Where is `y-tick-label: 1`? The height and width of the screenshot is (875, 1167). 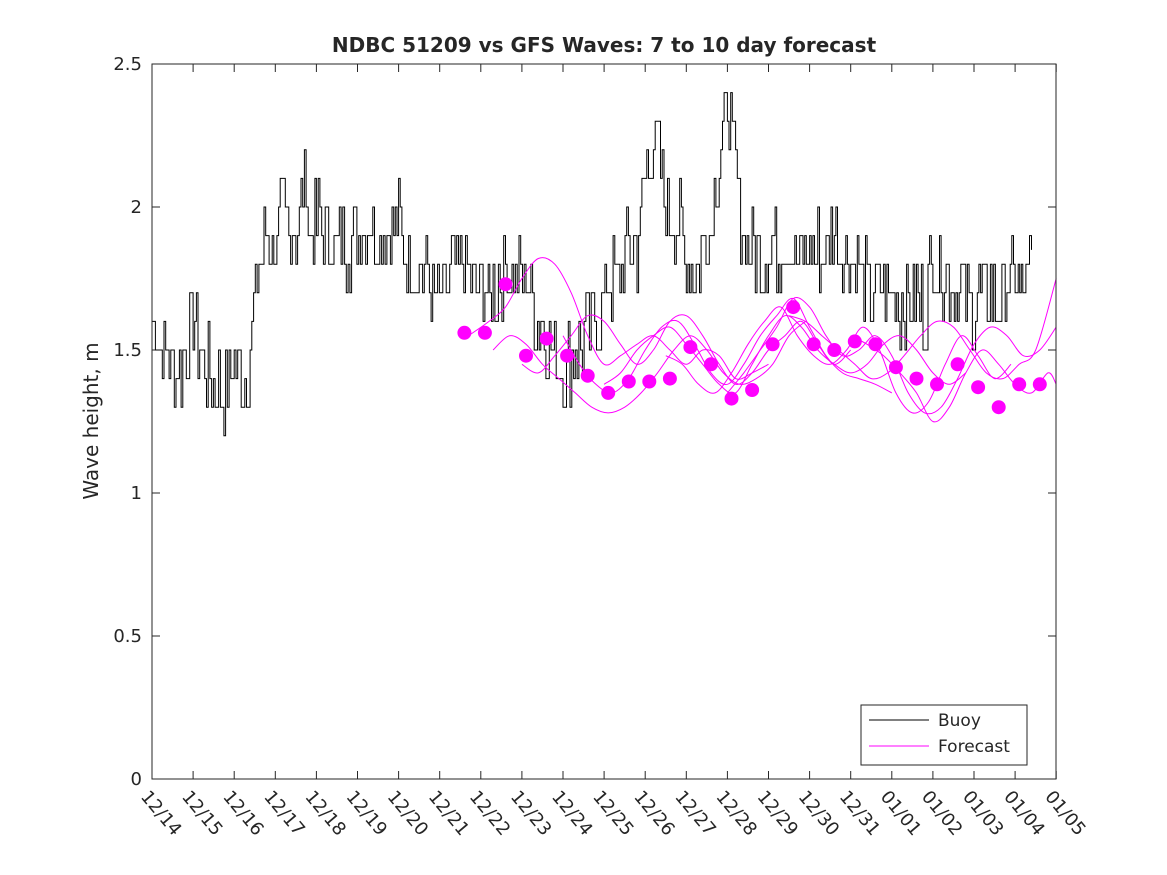
y-tick-label: 1 is located at coordinates (136, 493).